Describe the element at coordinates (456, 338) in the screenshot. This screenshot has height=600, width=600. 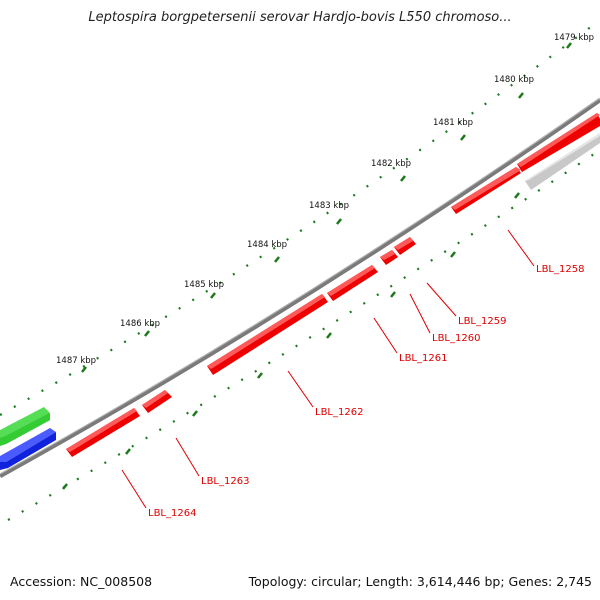
I see `gene-label: LBL_1260` at that location.